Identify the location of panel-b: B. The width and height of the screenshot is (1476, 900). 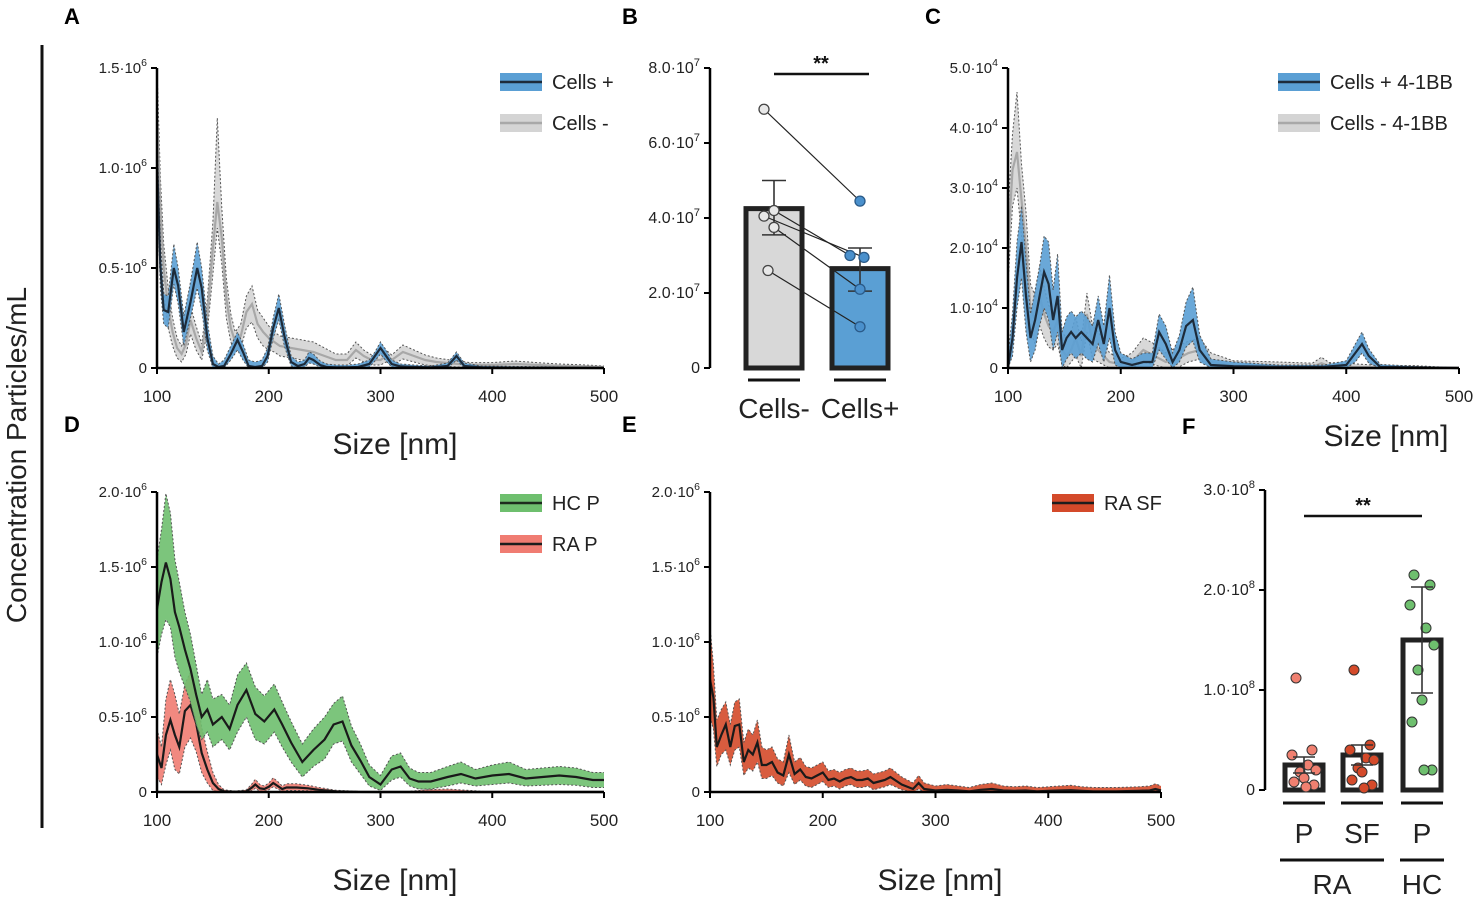
(630, 16).